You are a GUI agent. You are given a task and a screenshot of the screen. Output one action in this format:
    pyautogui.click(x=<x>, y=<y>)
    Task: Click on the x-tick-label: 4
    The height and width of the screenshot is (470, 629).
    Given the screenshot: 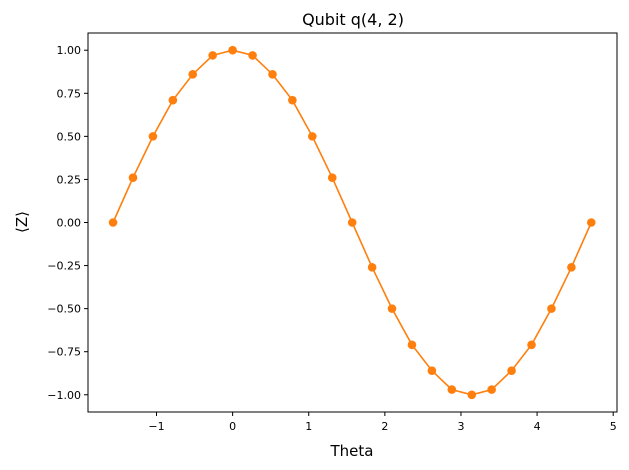 What is the action you would take?
    pyautogui.click(x=537, y=426)
    